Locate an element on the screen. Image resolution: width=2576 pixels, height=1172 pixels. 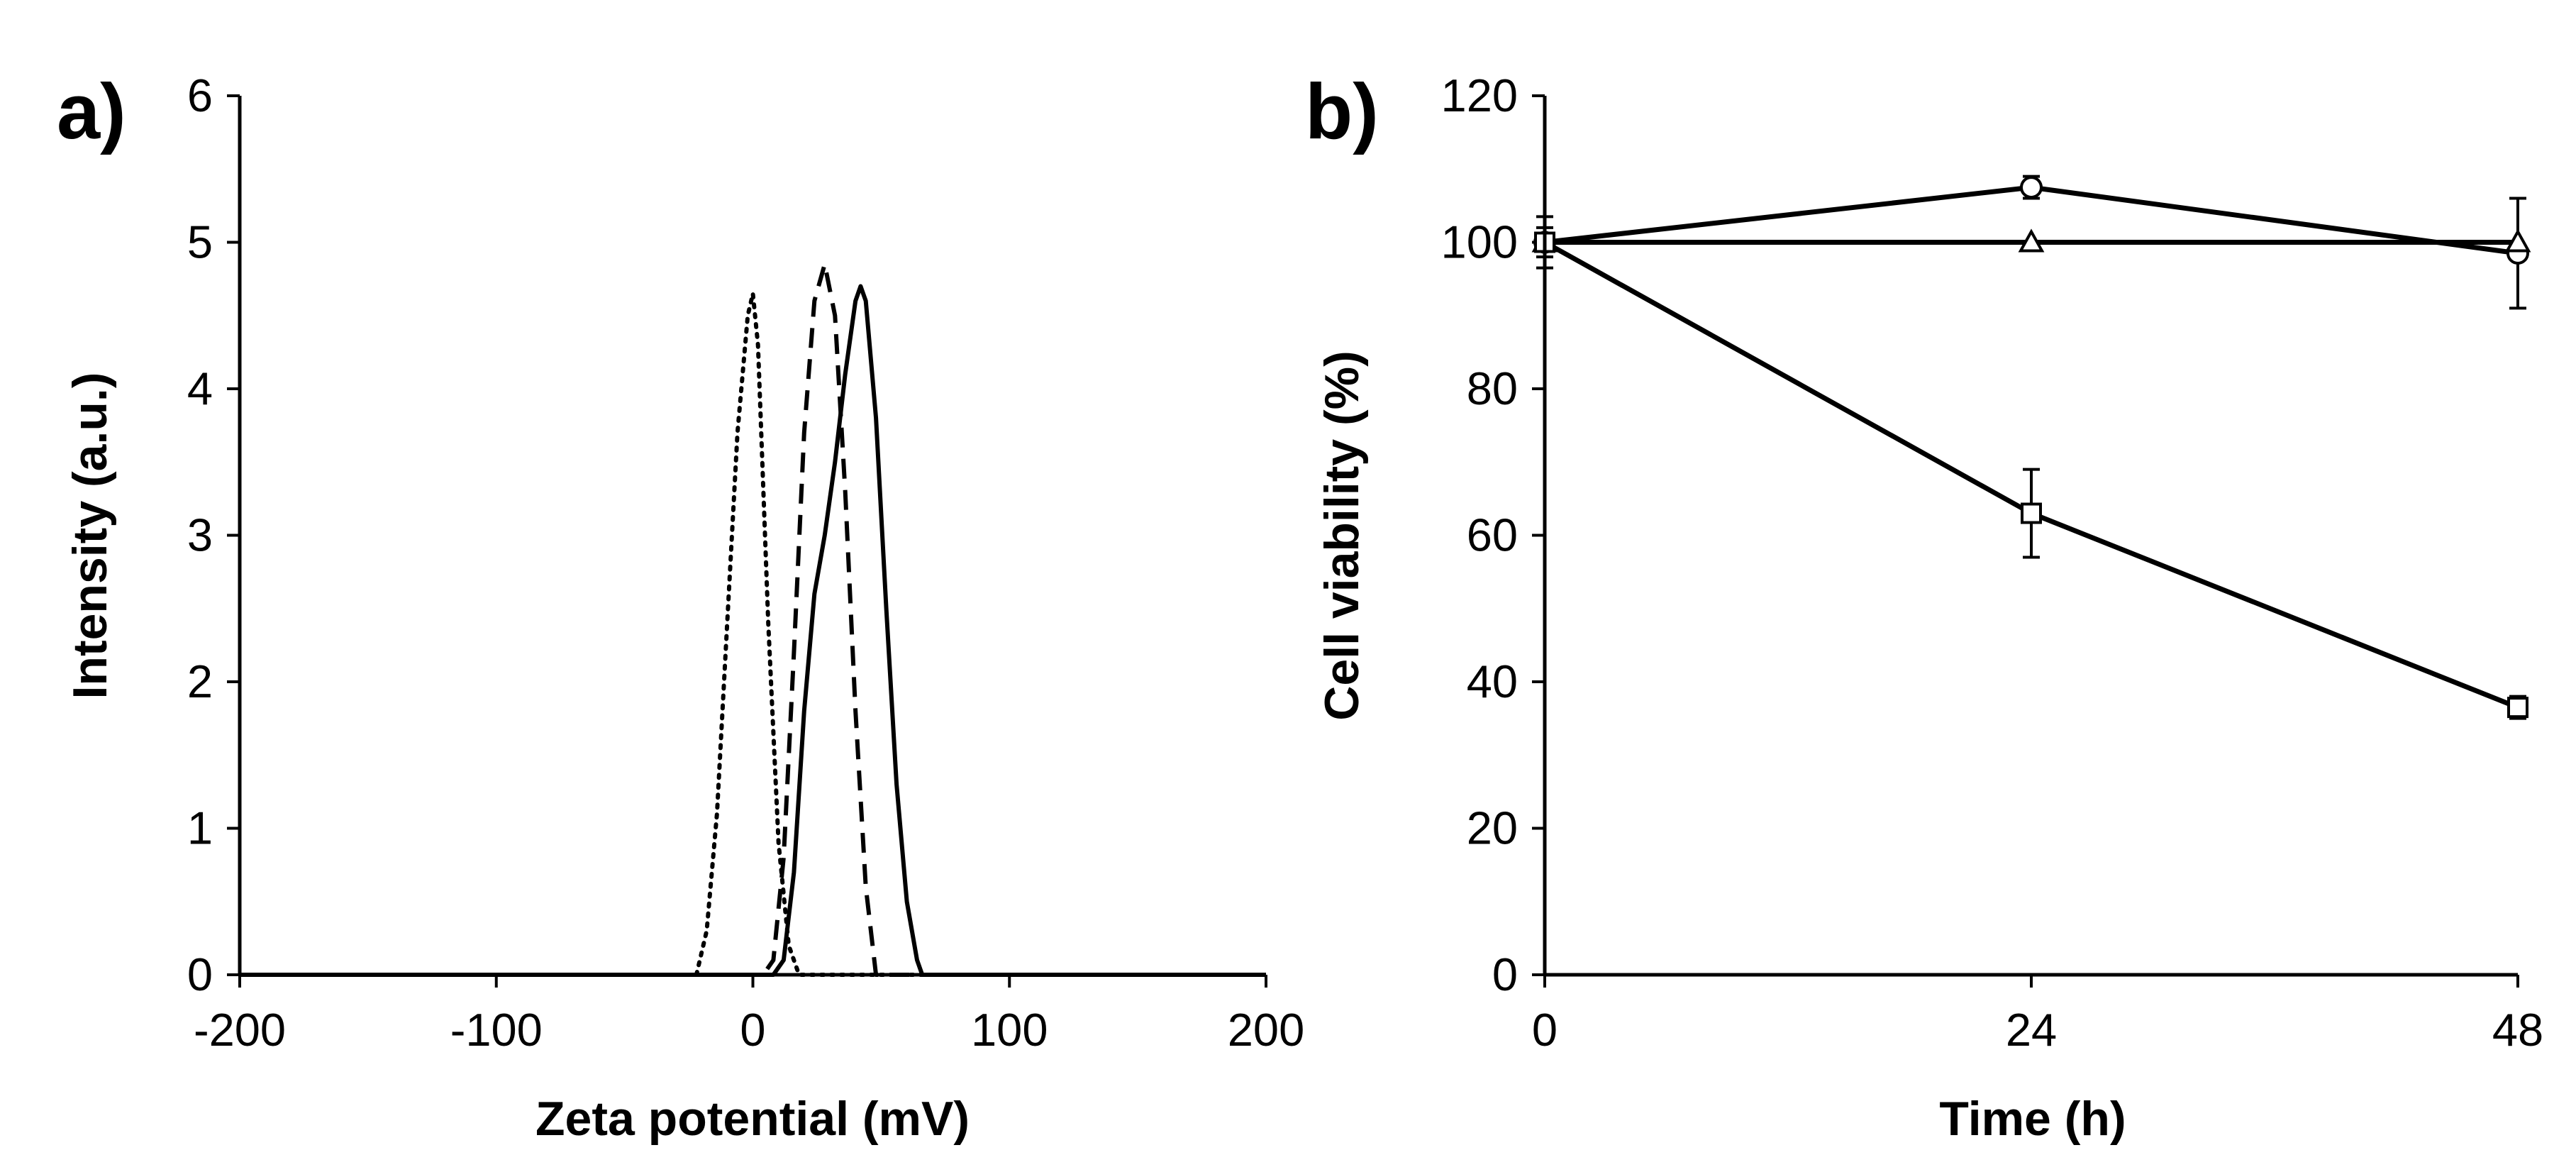
panel-a-y-tick-label: 4 is located at coordinates (200, 388).